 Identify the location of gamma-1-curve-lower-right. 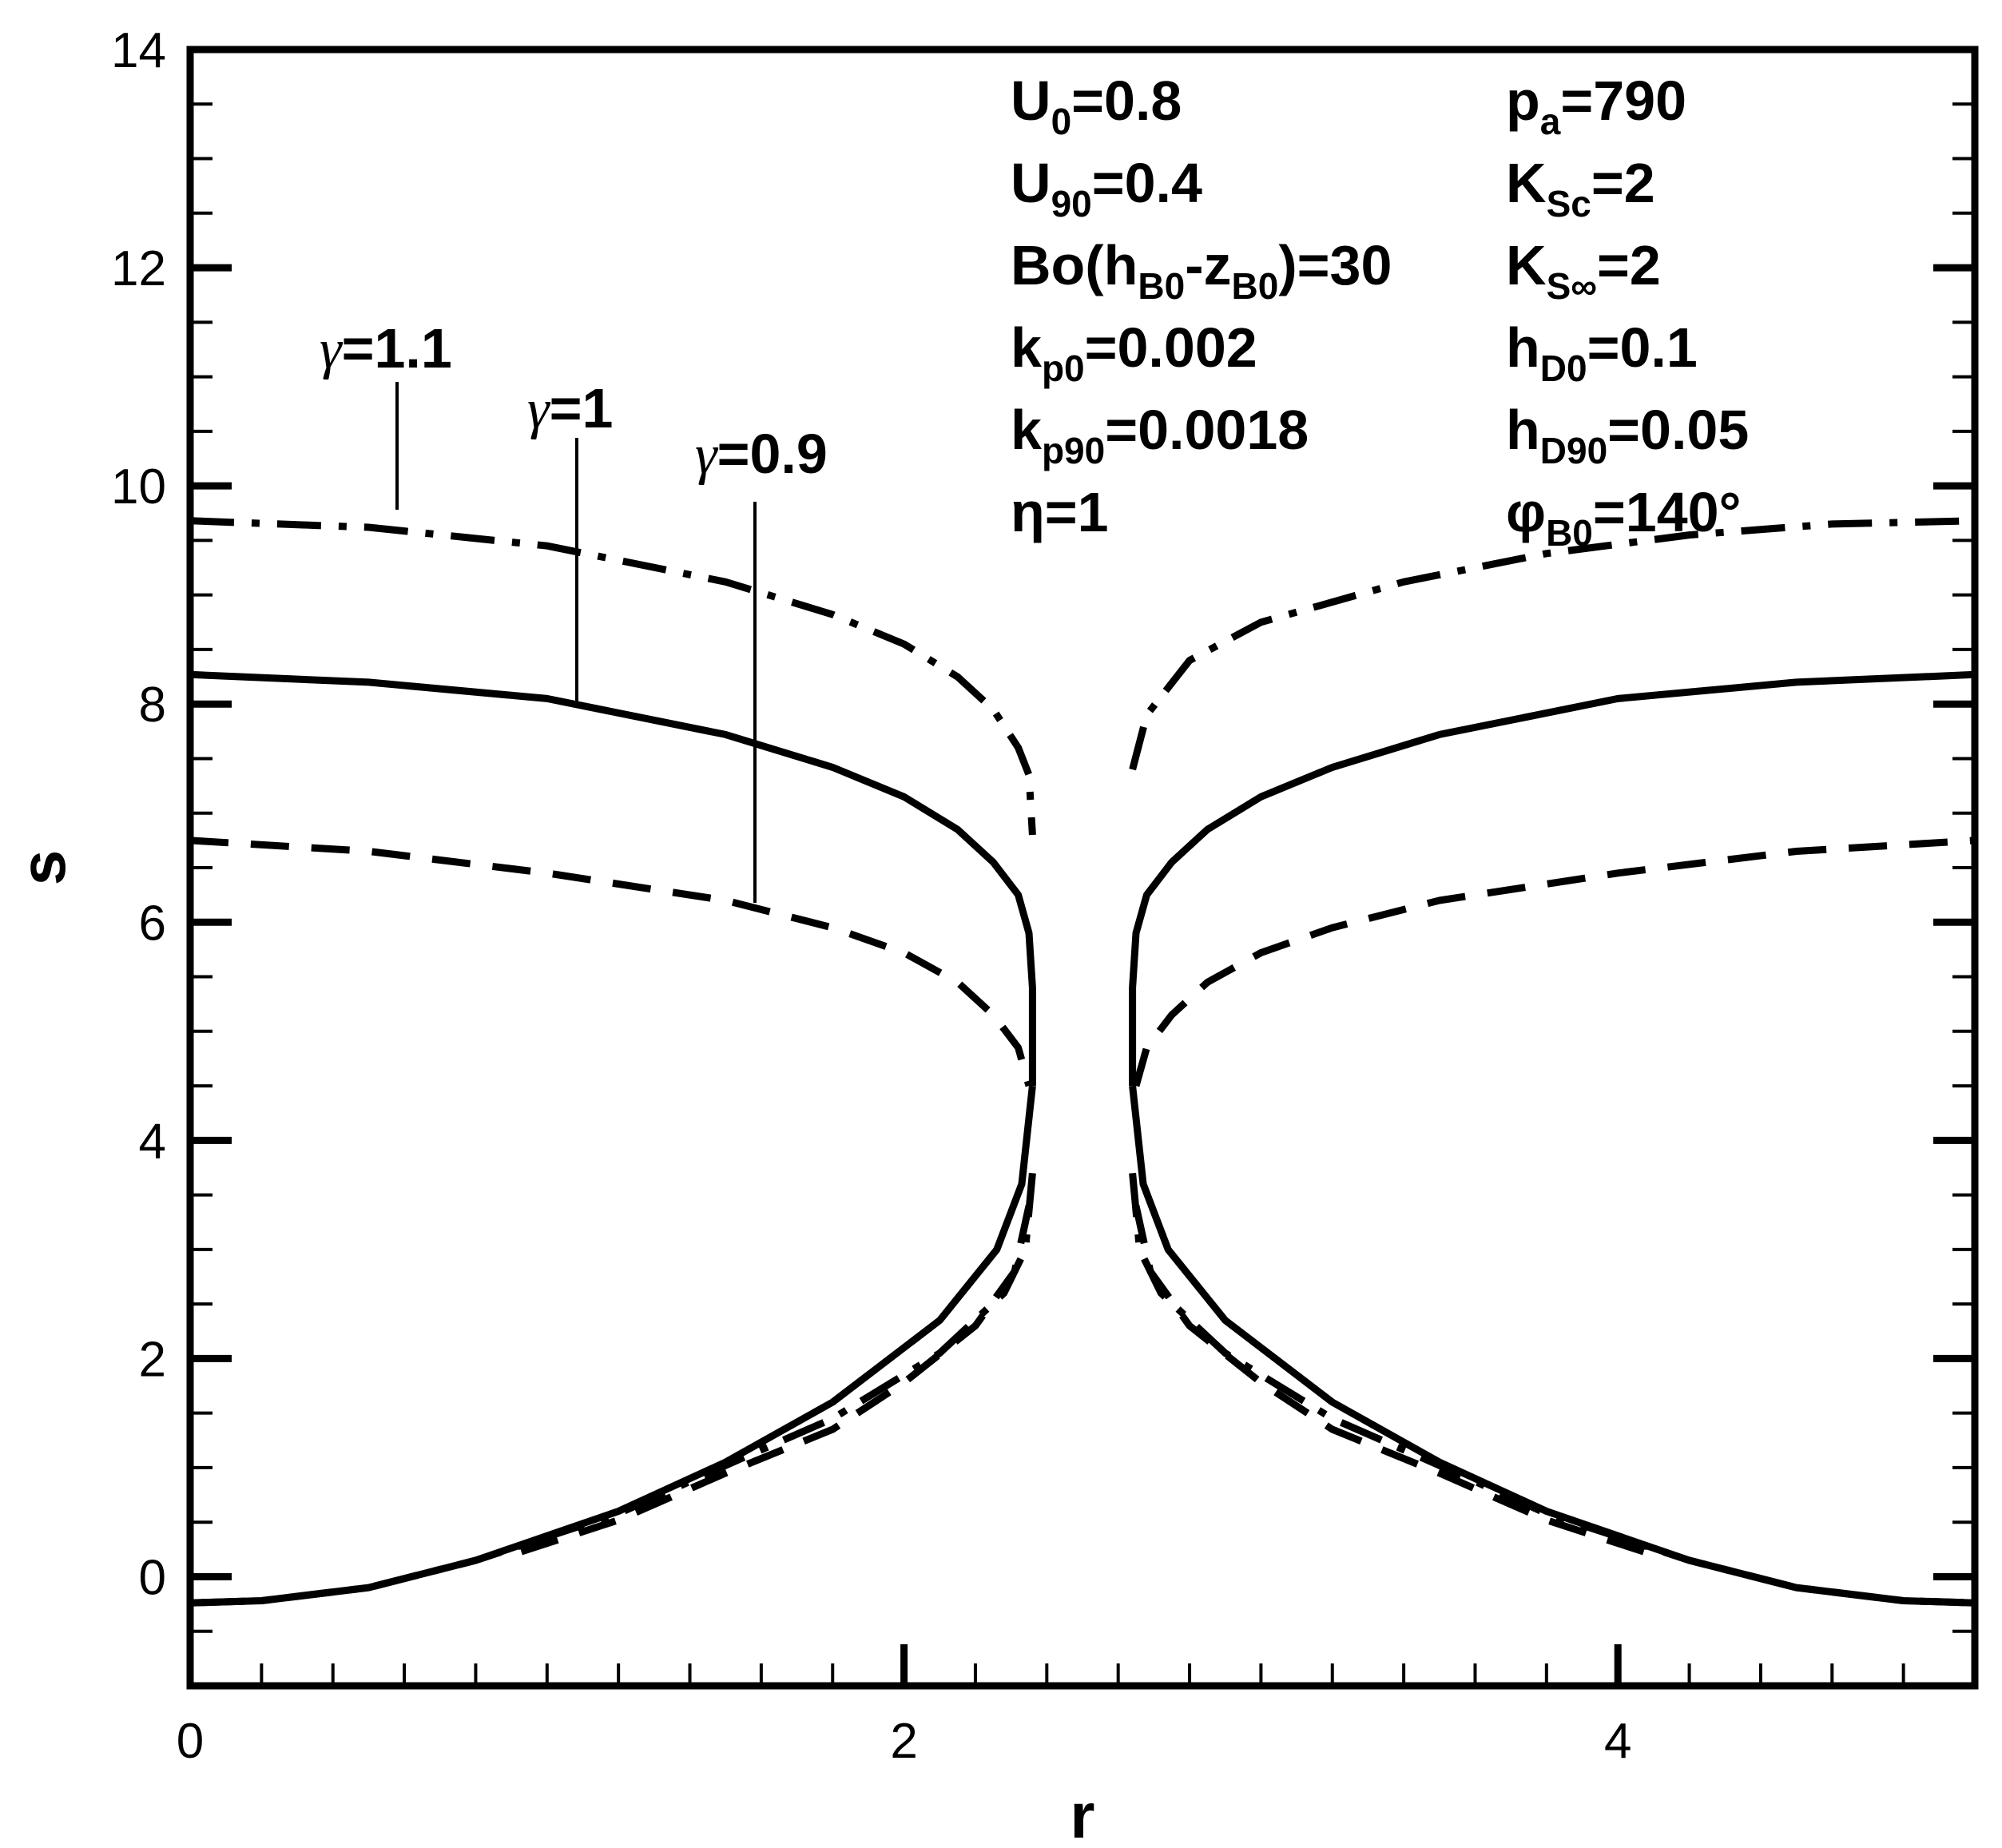
(1552, 1346).